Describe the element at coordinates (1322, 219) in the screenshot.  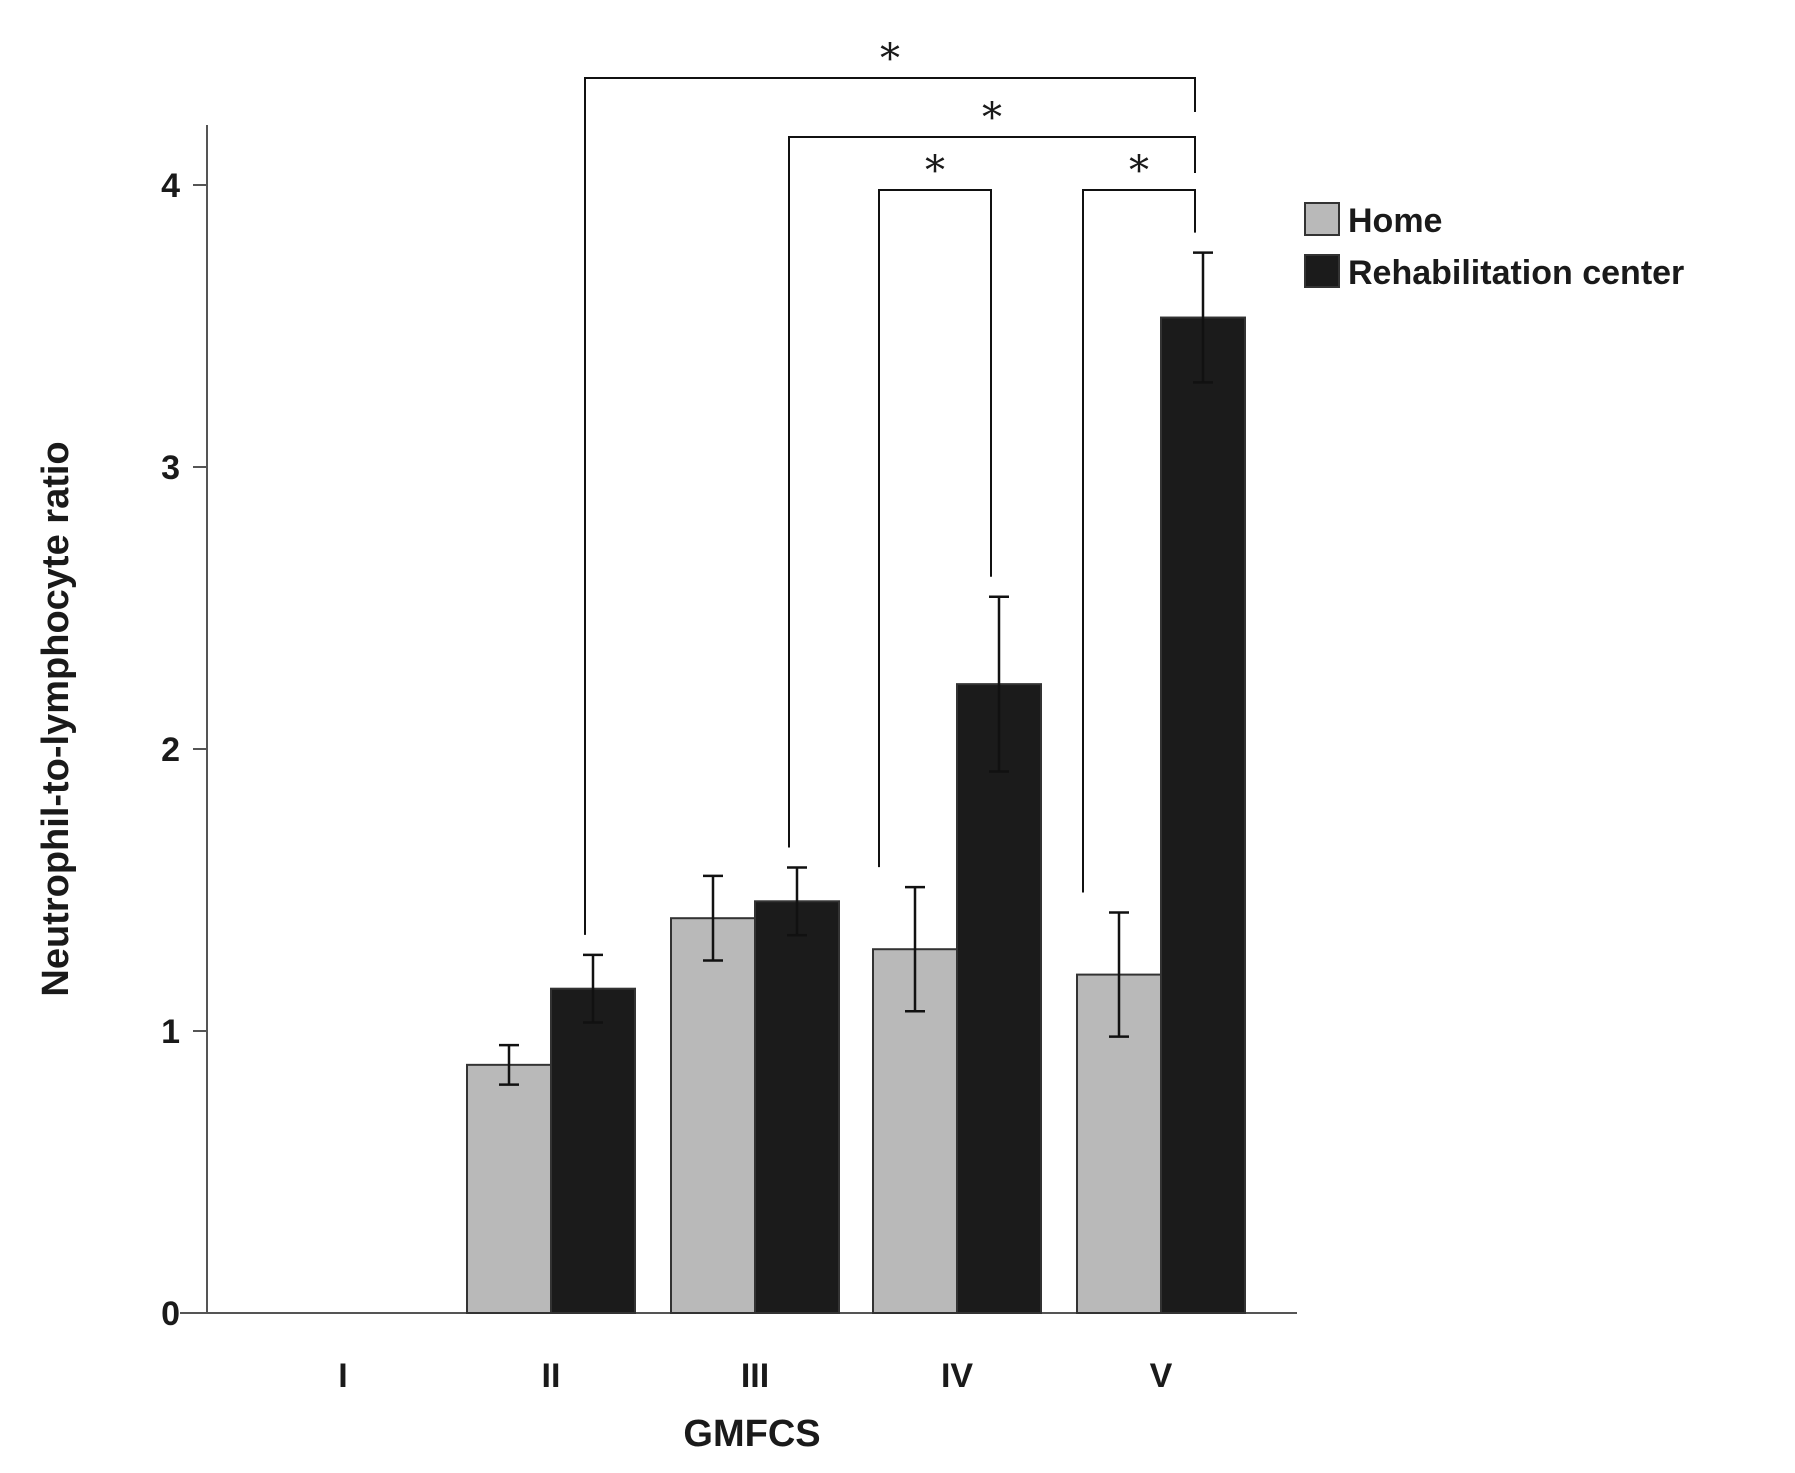
I see `legend-swatch-home` at that location.